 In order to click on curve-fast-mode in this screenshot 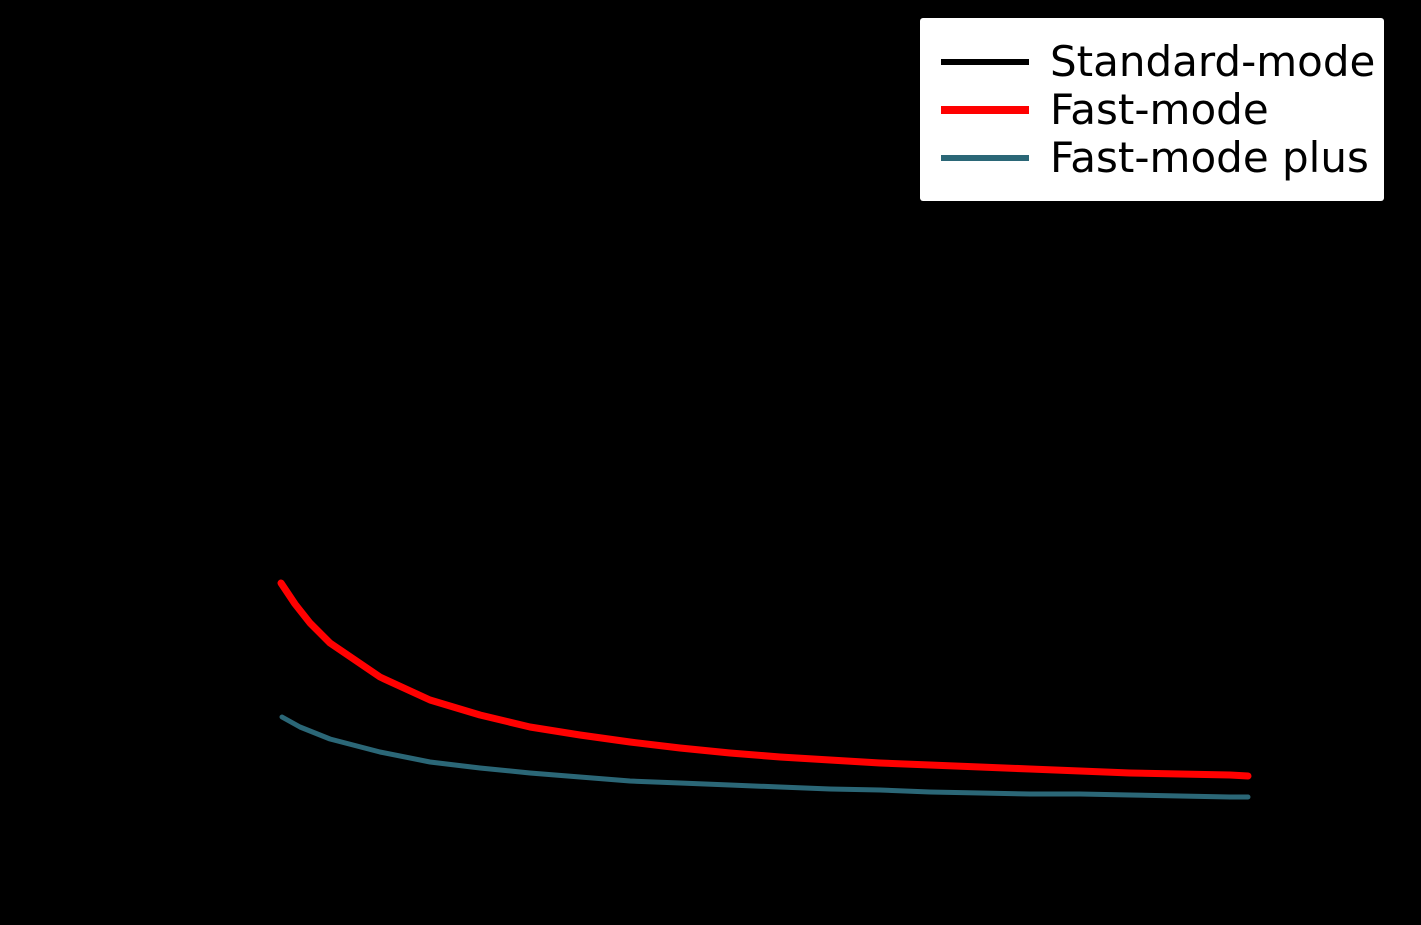, I will do `click(764, 679)`.